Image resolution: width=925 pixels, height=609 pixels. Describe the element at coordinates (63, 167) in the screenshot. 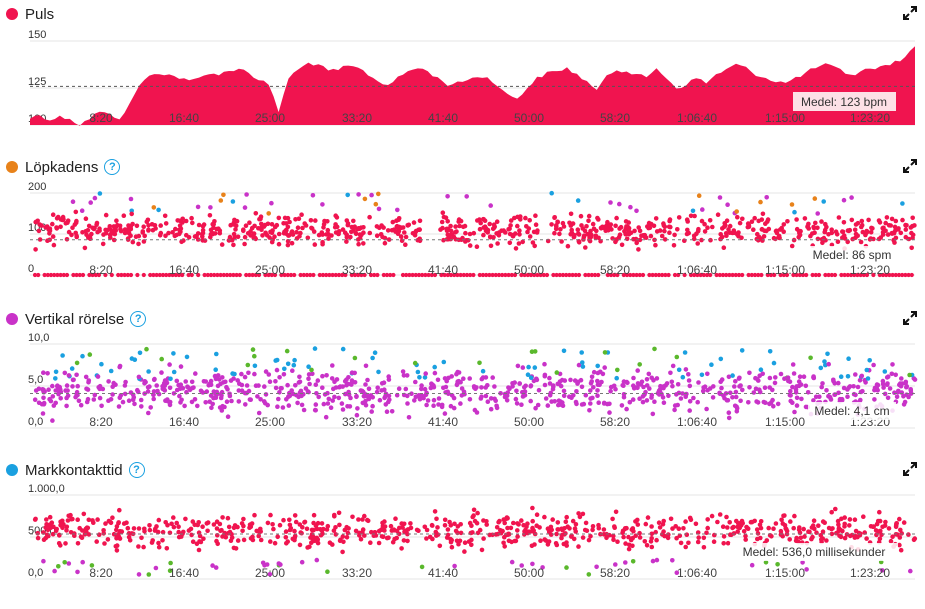

I see `cadence-header: Löpkadens ?` at that location.